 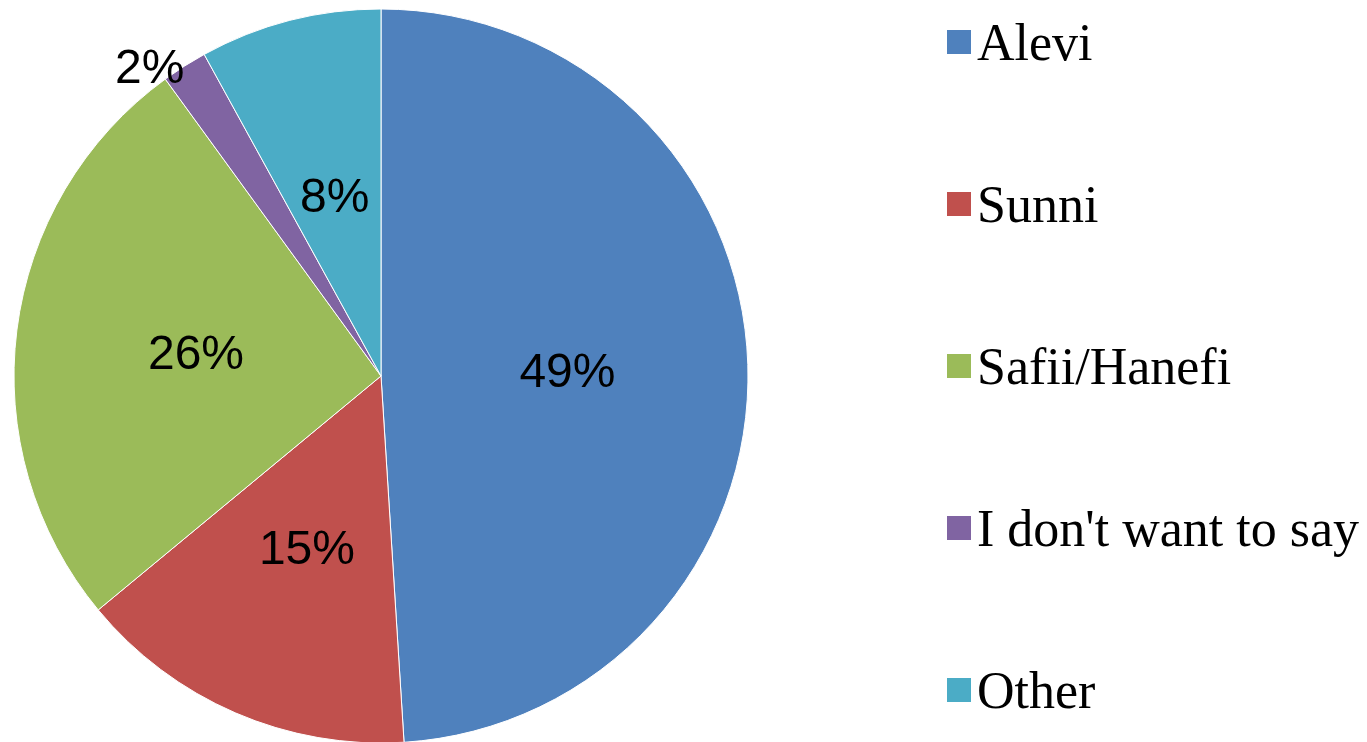 What do you see at coordinates (1038, 204) in the screenshot?
I see `legend-label: Sunni` at bounding box center [1038, 204].